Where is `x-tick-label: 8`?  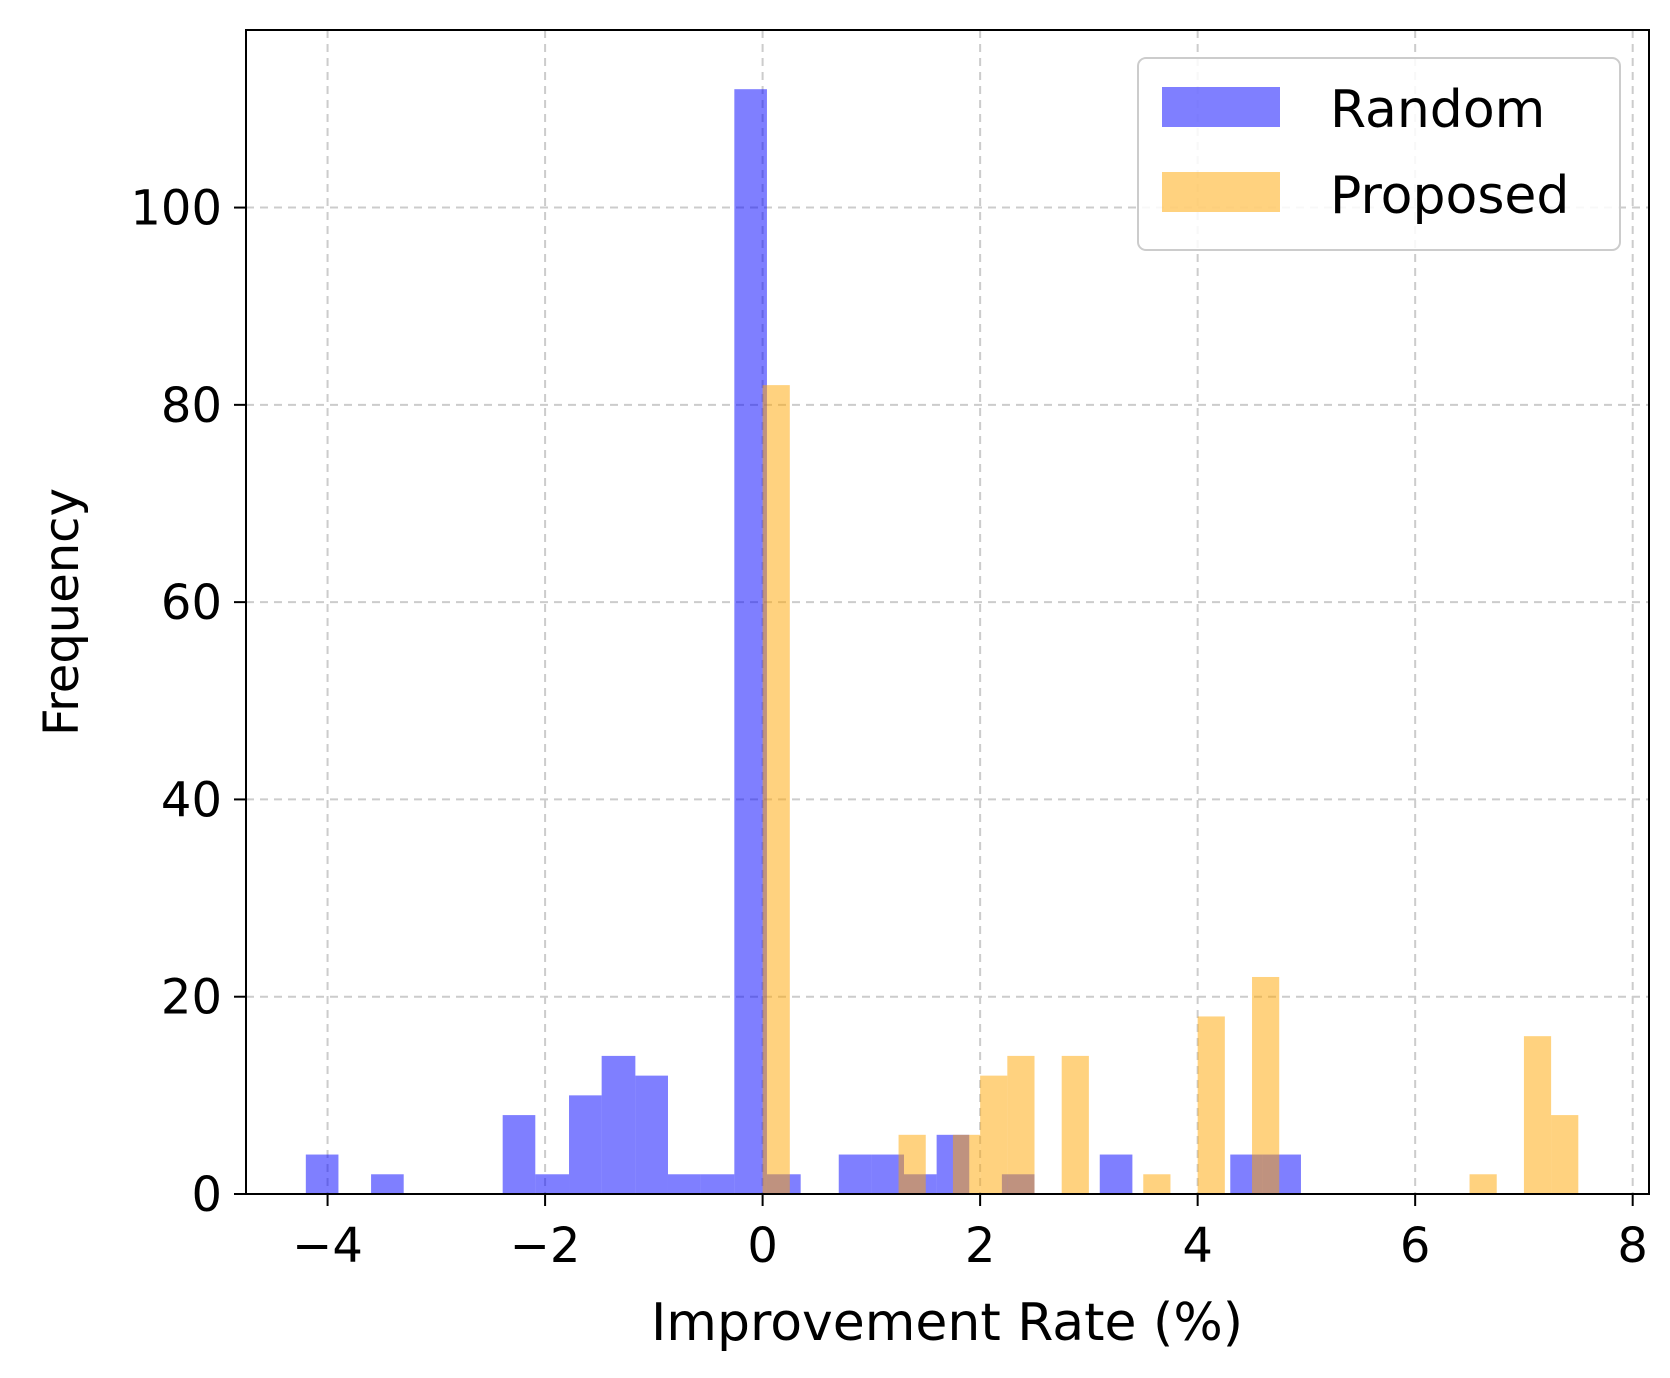
x-tick-label: 8 is located at coordinates (1632, 1246).